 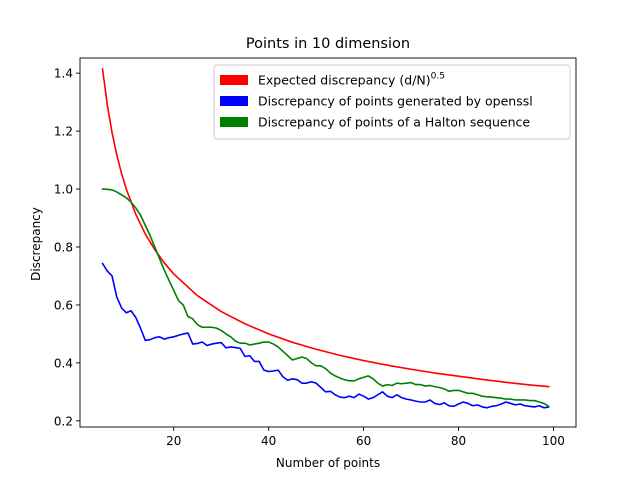 I want to click on legend-swatch-halton, so click(x=234, y=122).